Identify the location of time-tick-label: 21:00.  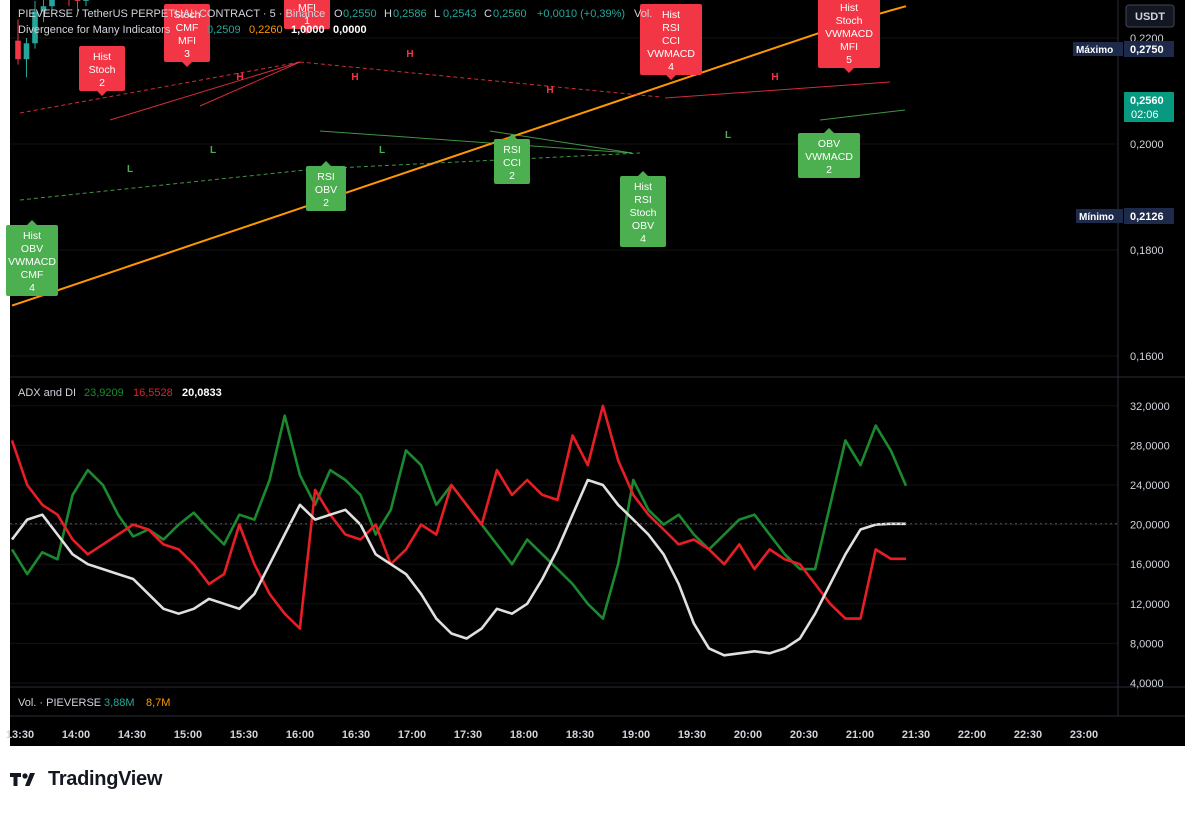
(860, 735).